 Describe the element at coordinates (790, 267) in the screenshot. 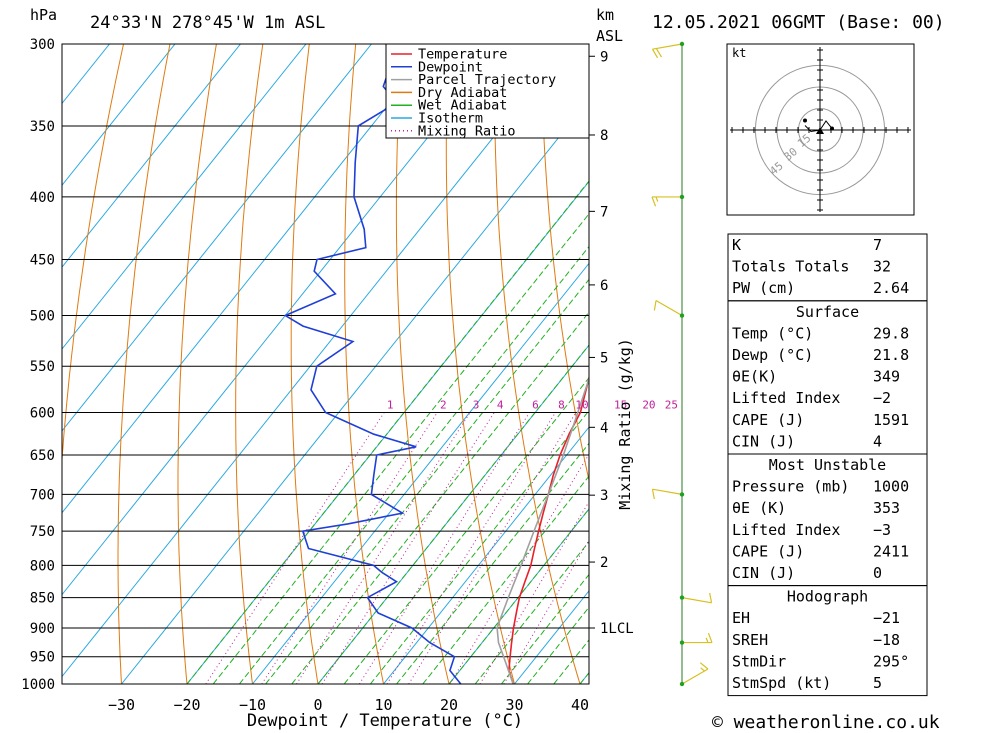

I see `index-label: Totals Totals` at that location.